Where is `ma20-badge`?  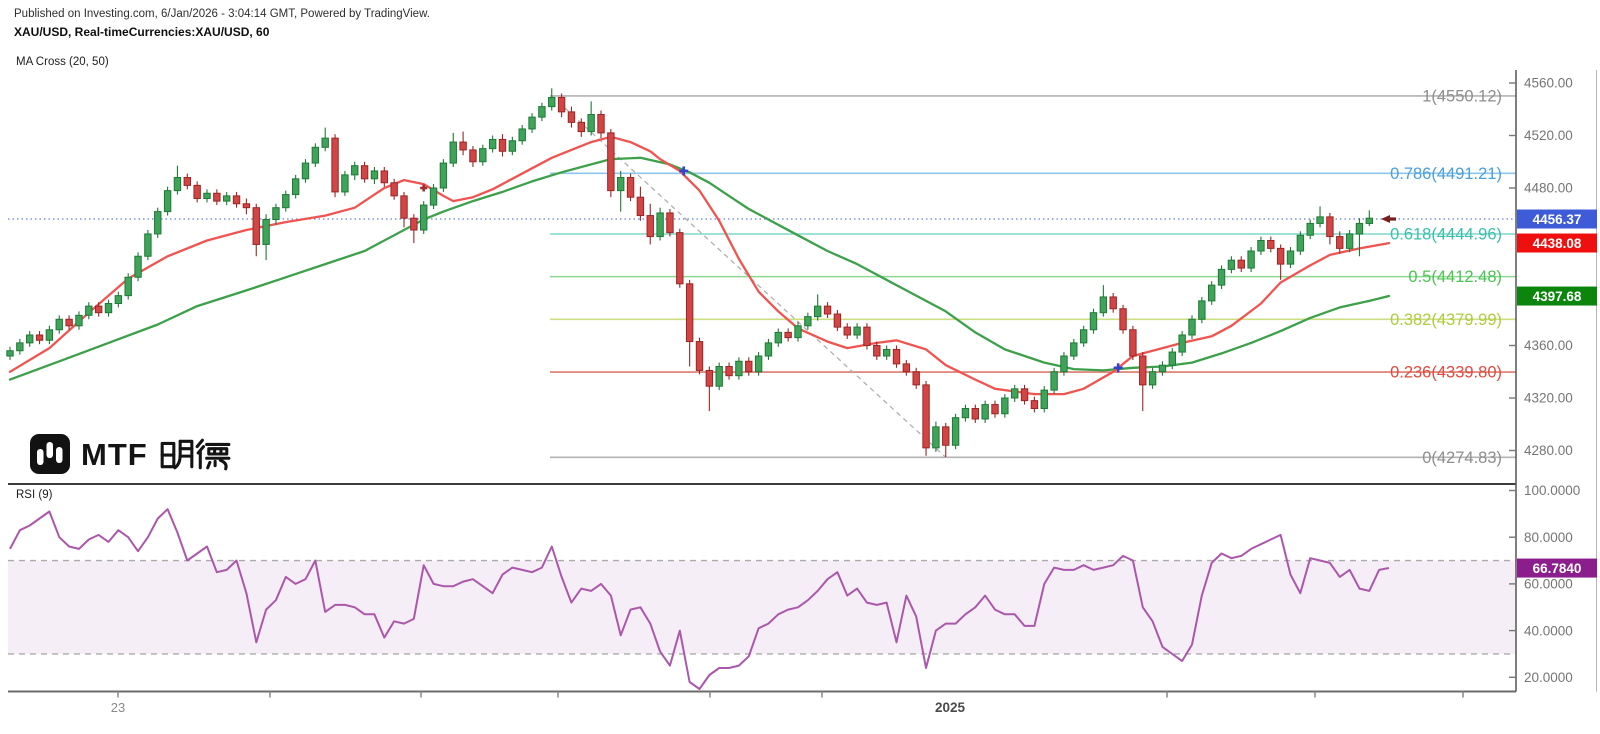 ma20-badge is located at coordinates (1557, 243).